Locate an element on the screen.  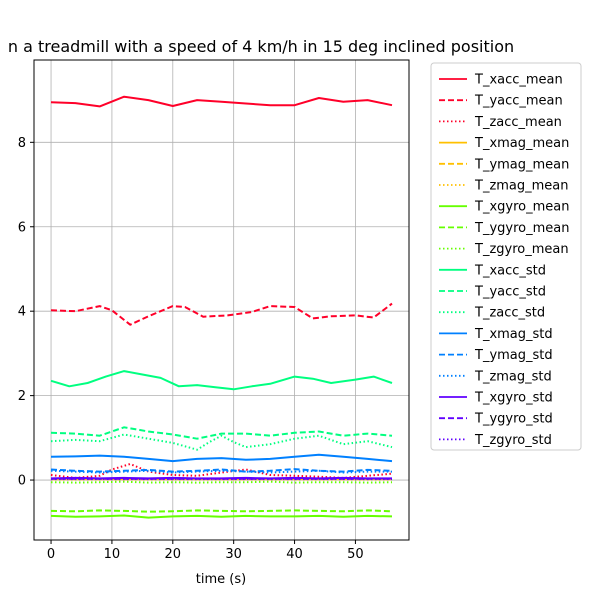
x-tick-label: 30 is located at coordinates (233, 554).